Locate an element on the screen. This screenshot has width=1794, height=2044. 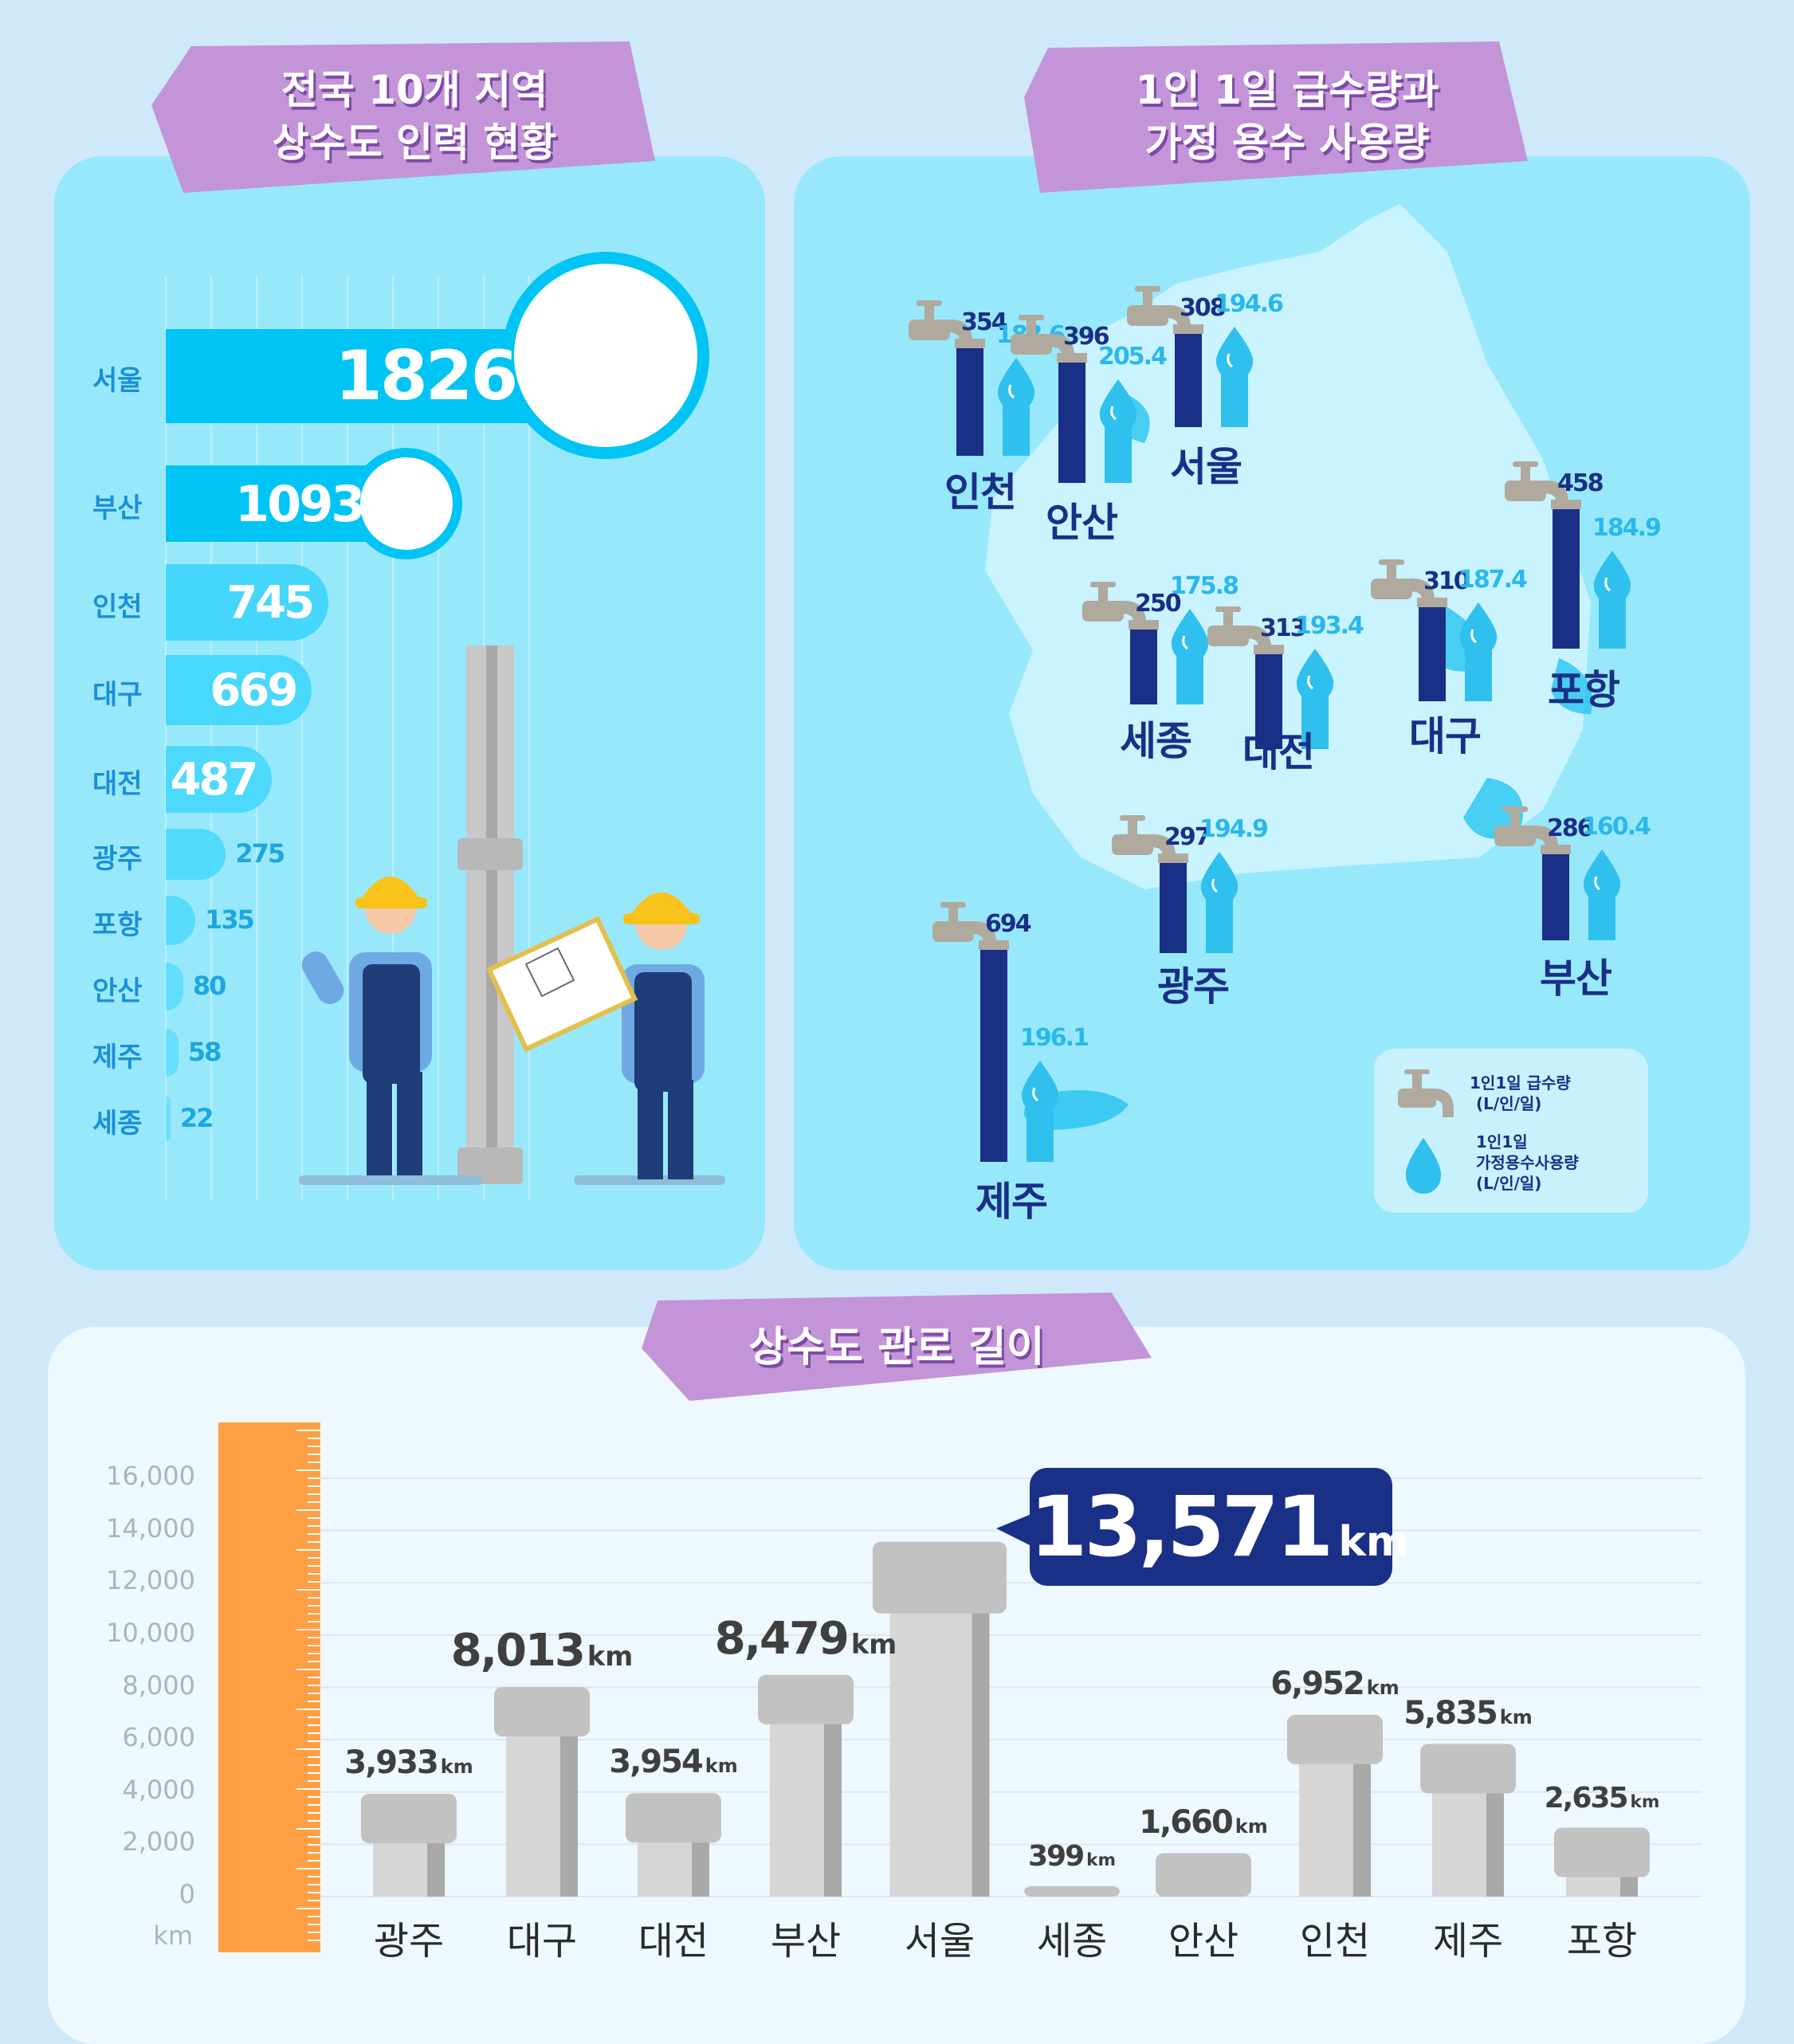
region-label: 광주 is located at coordinates (117, 859).